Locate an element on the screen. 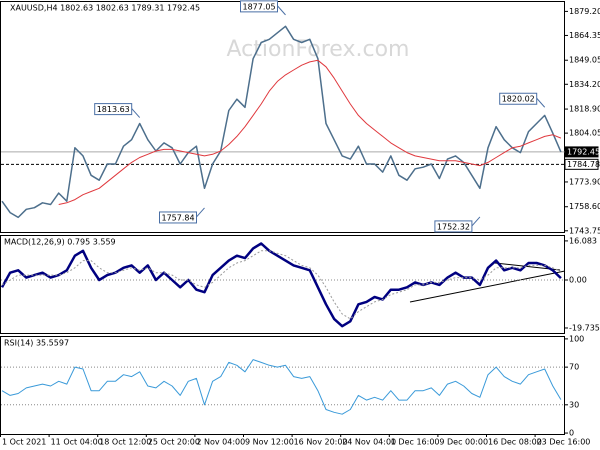  annotation-label: 1877.05 is located at coordinates (259, 6).